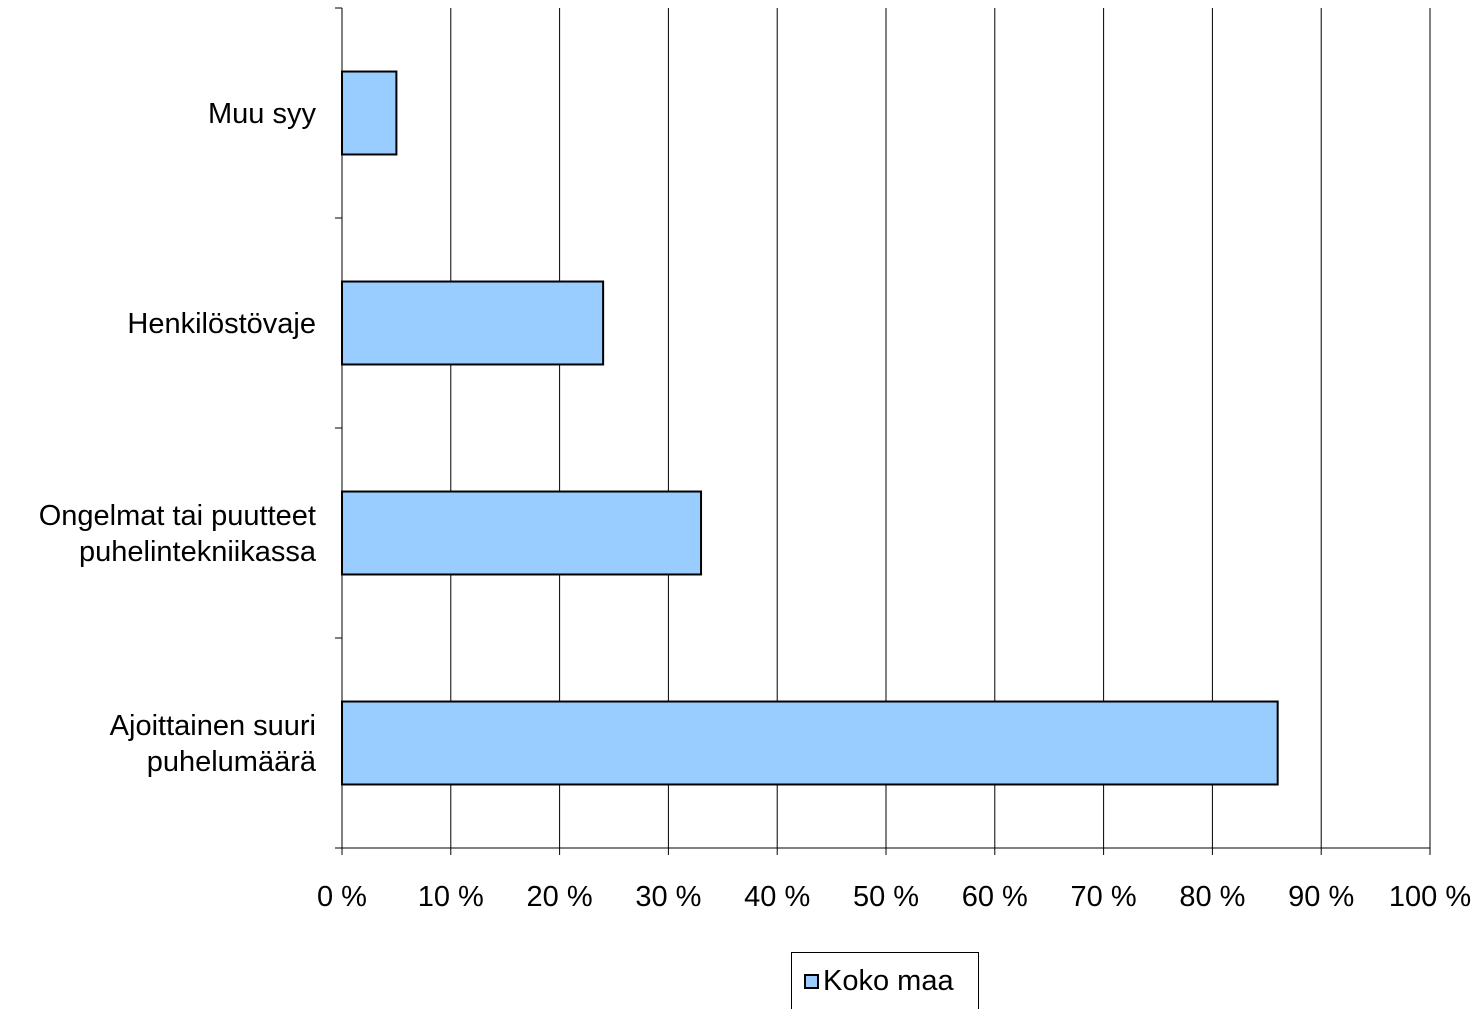 The width and height of the screenshot is (1483, 1009). What do you see at coordinates (232, 762) in the screenshot?
I see `y-category-label: puhelumäärä` at bounding box center [232, 762].